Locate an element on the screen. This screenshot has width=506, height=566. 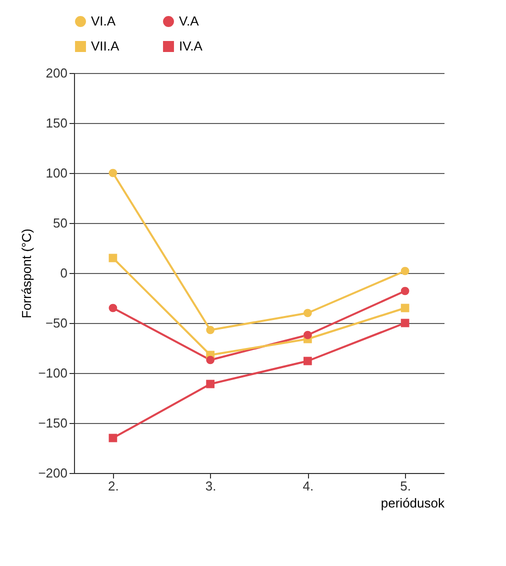
legend-label: VI.A is located at coordinates (103, 21).